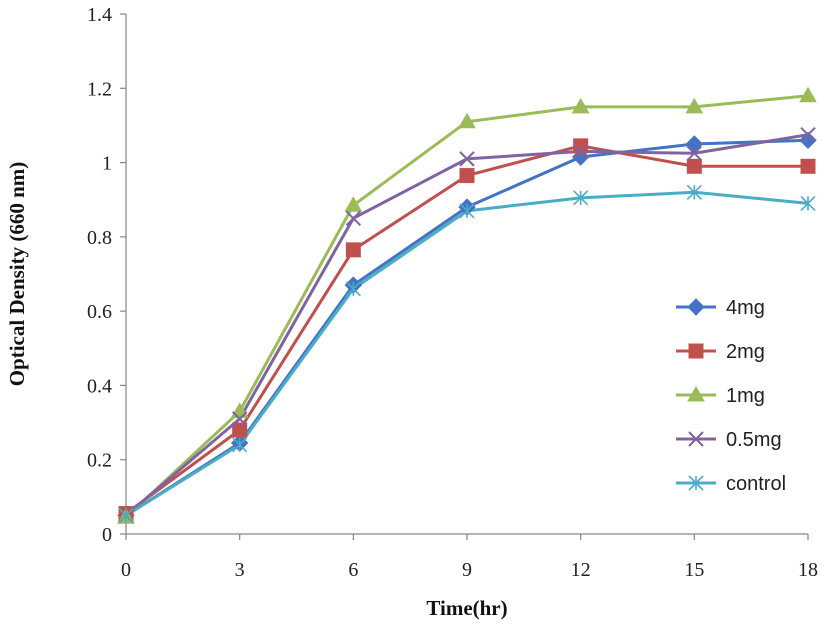  Describe the element at coordinates (99, 89) in the screenshot. I see `y-tick-label: 1.2` at that location.